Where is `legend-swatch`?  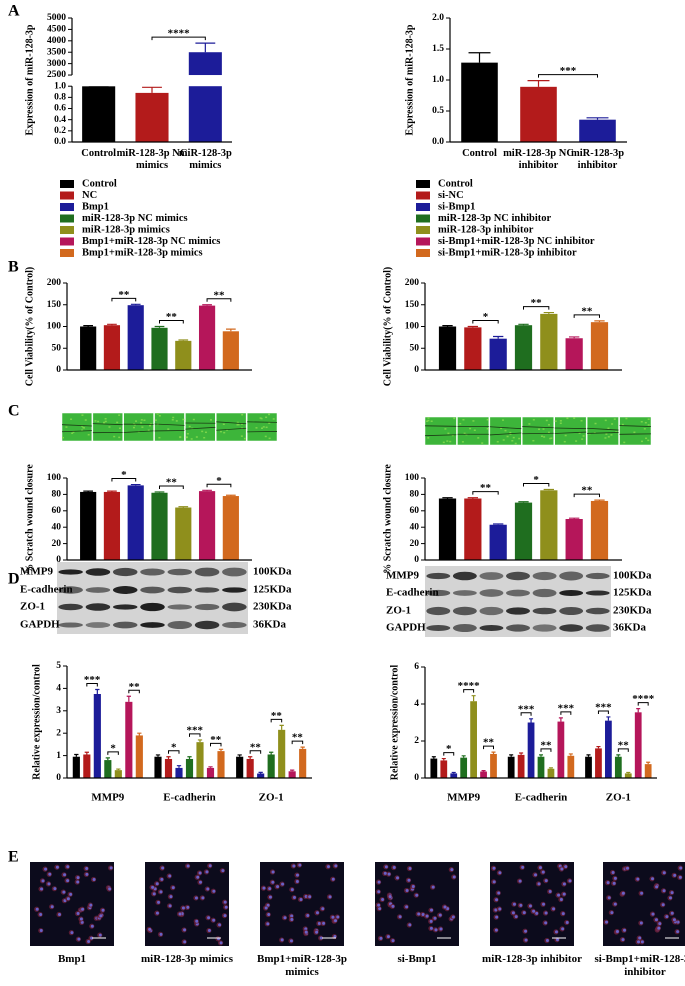
legend-swatch is located at coordinates (67, 241).